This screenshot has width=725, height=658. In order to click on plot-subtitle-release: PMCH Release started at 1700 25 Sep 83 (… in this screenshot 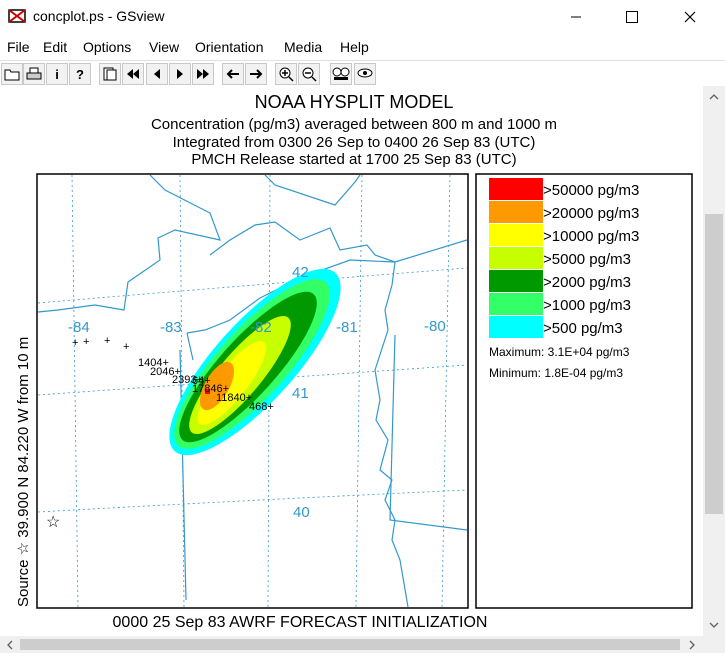, I will do `click(353, 159)`.